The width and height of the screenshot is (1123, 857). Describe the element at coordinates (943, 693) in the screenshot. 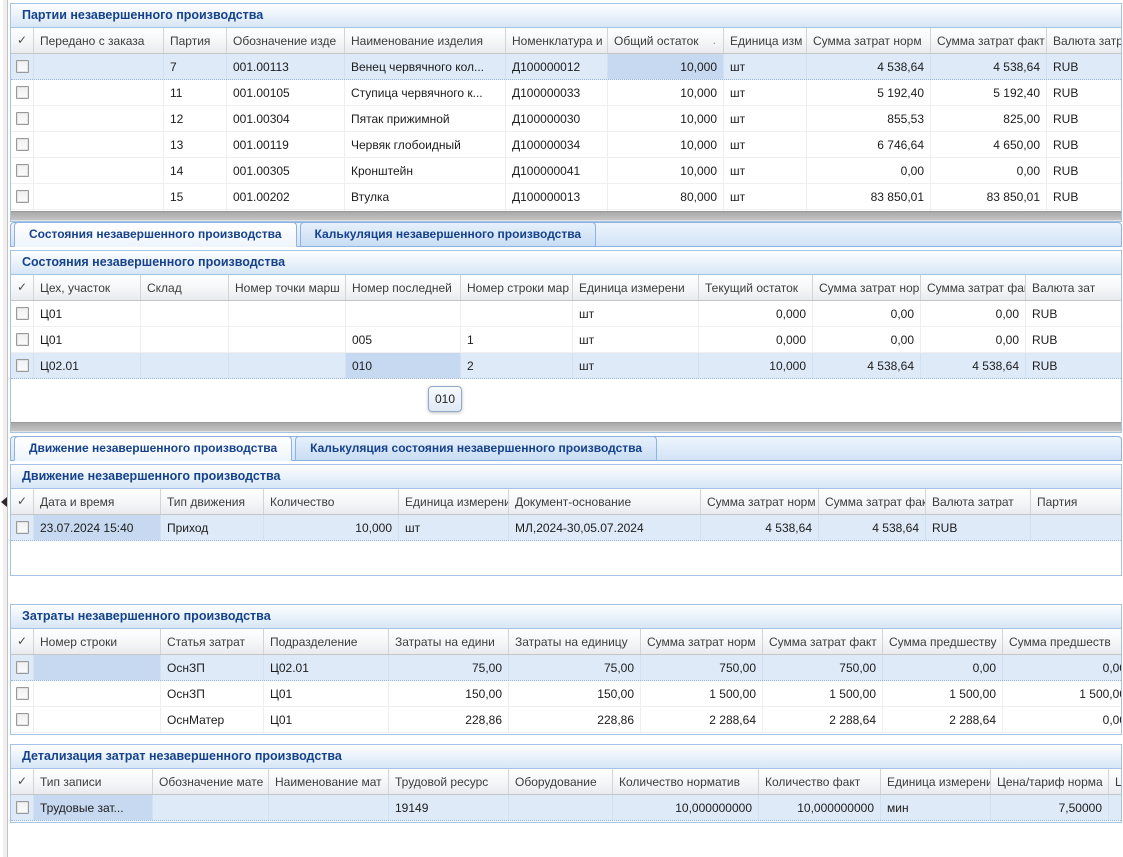

I see `grid-cell: 1 500,00` at that location.